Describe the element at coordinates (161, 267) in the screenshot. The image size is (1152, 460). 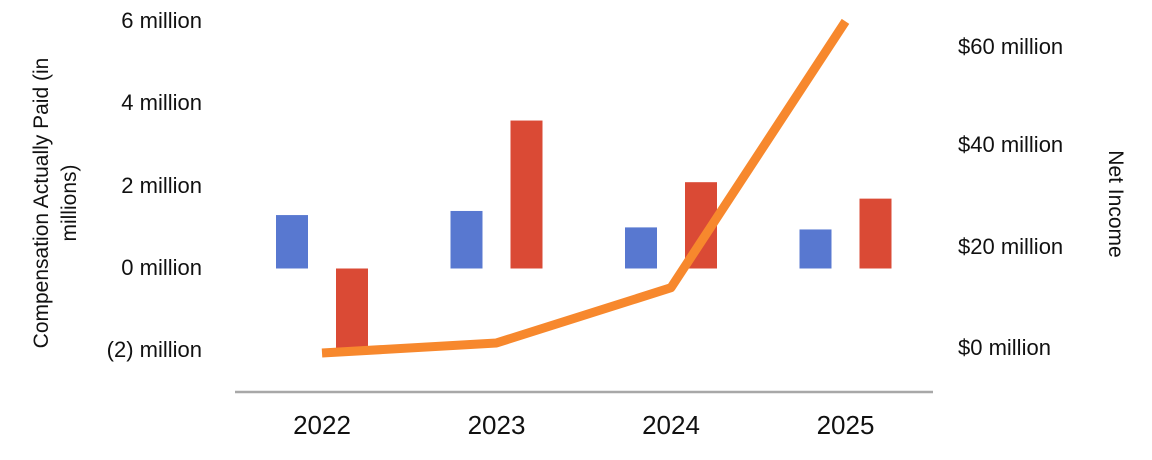
I see `left-axis-tick-3: 0 million` at that location.